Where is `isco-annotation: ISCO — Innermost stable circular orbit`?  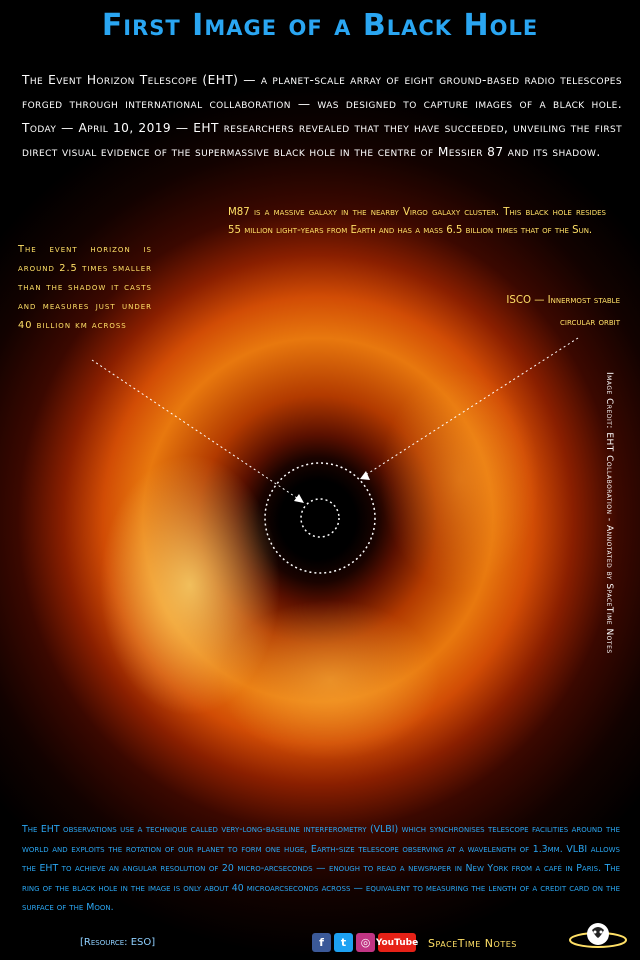
isco-annotation: ISCO — Innermost stable circular orbit is located at coordinates (563, 311).